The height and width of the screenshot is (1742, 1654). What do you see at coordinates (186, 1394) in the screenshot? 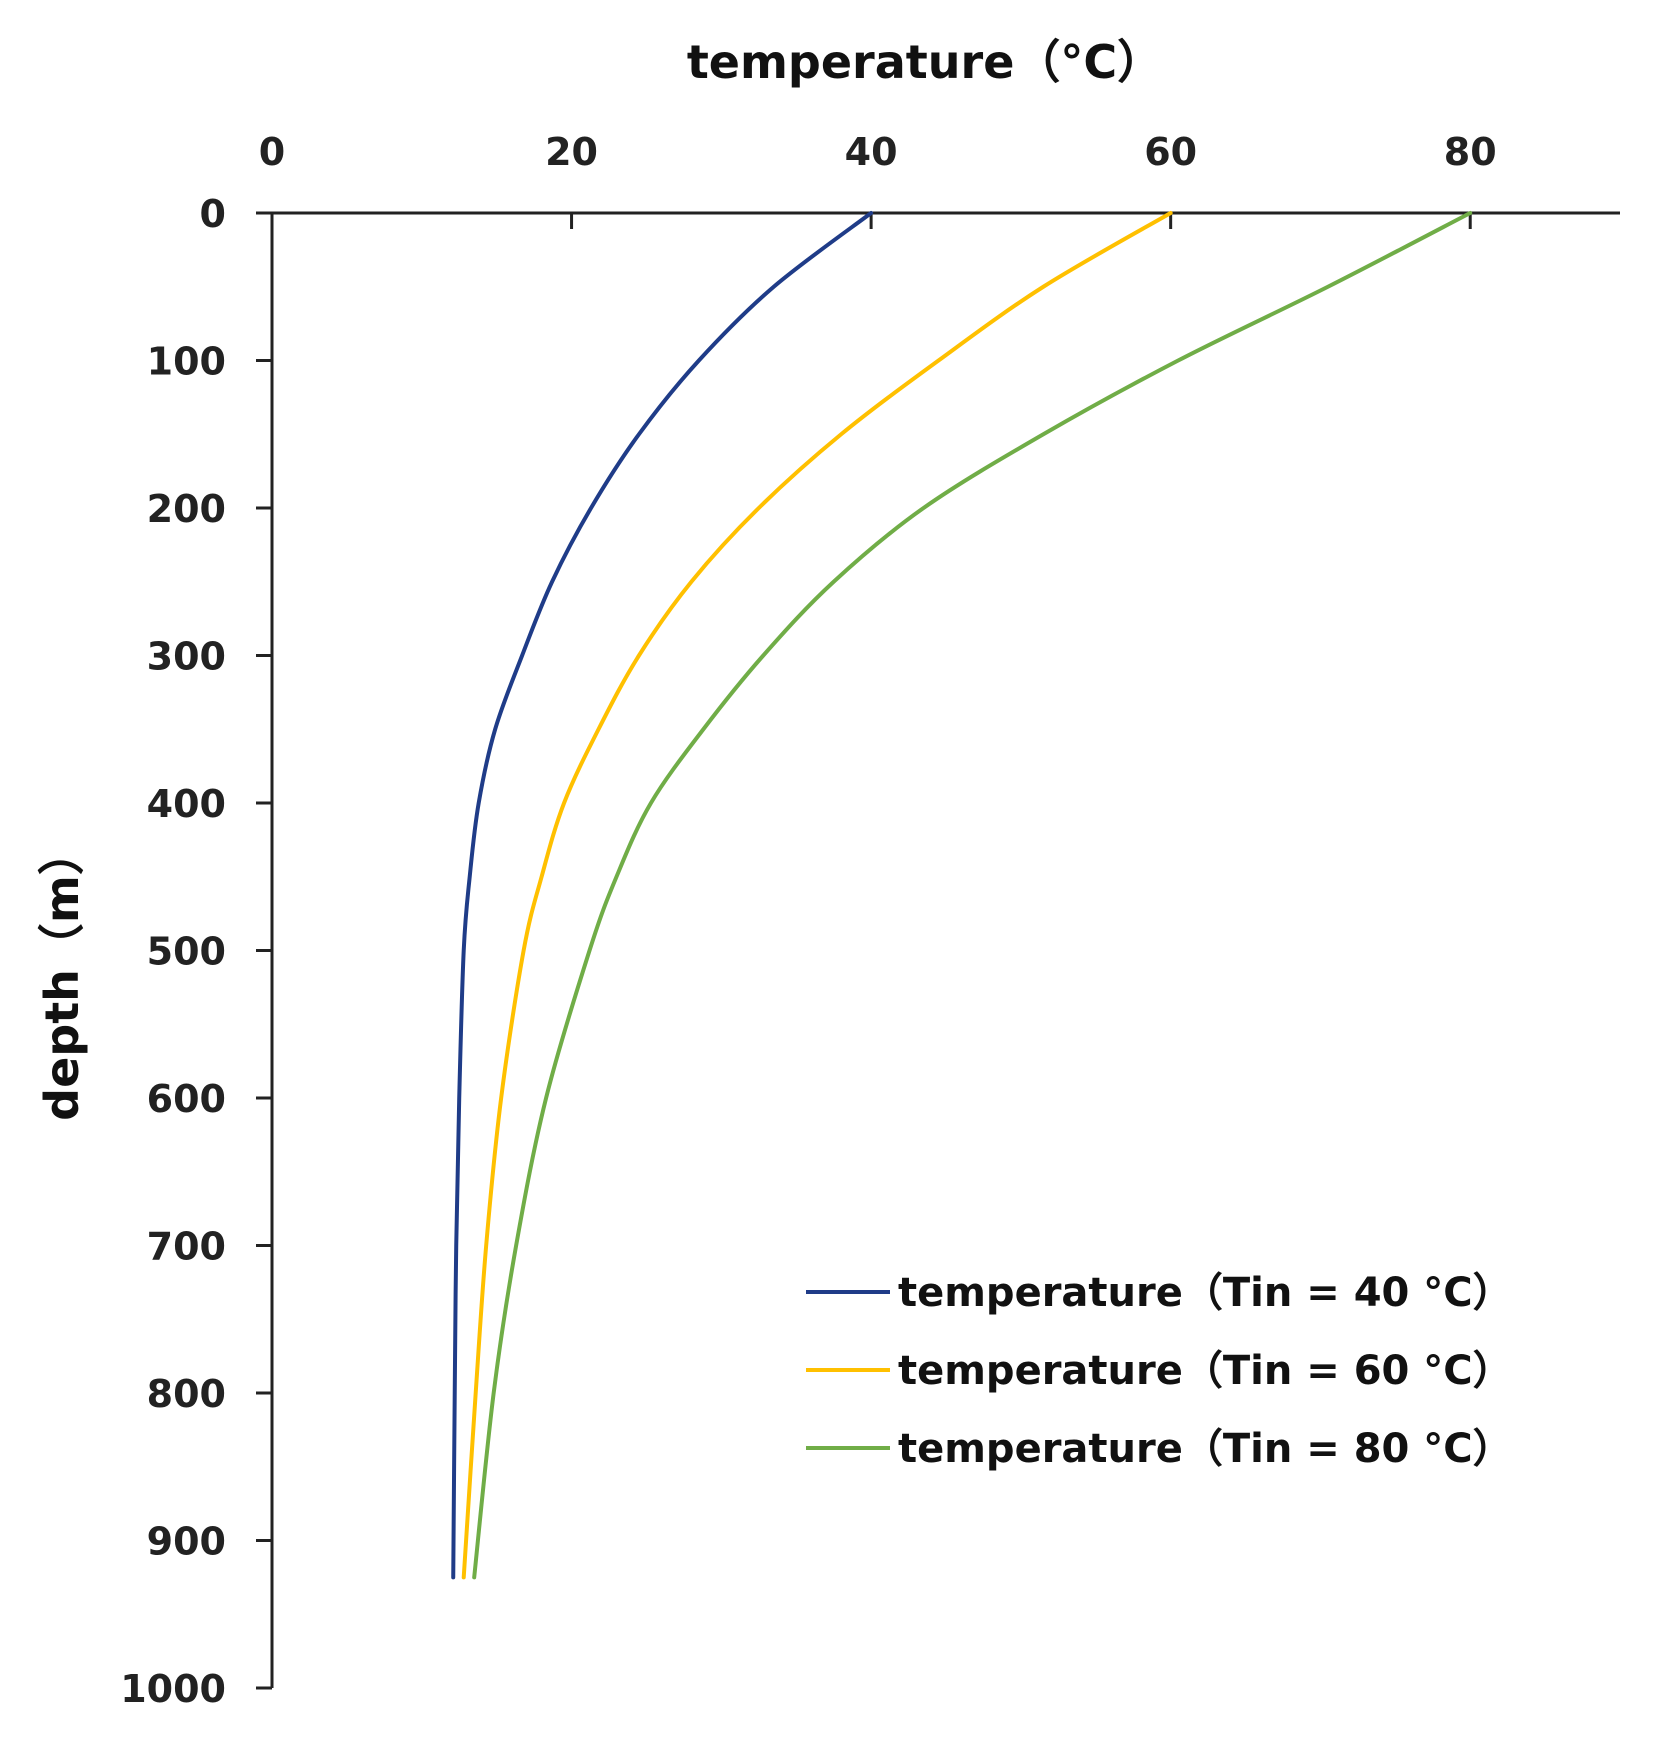
I see `y-tick-label: 800` at bounding box center [186, 1394].